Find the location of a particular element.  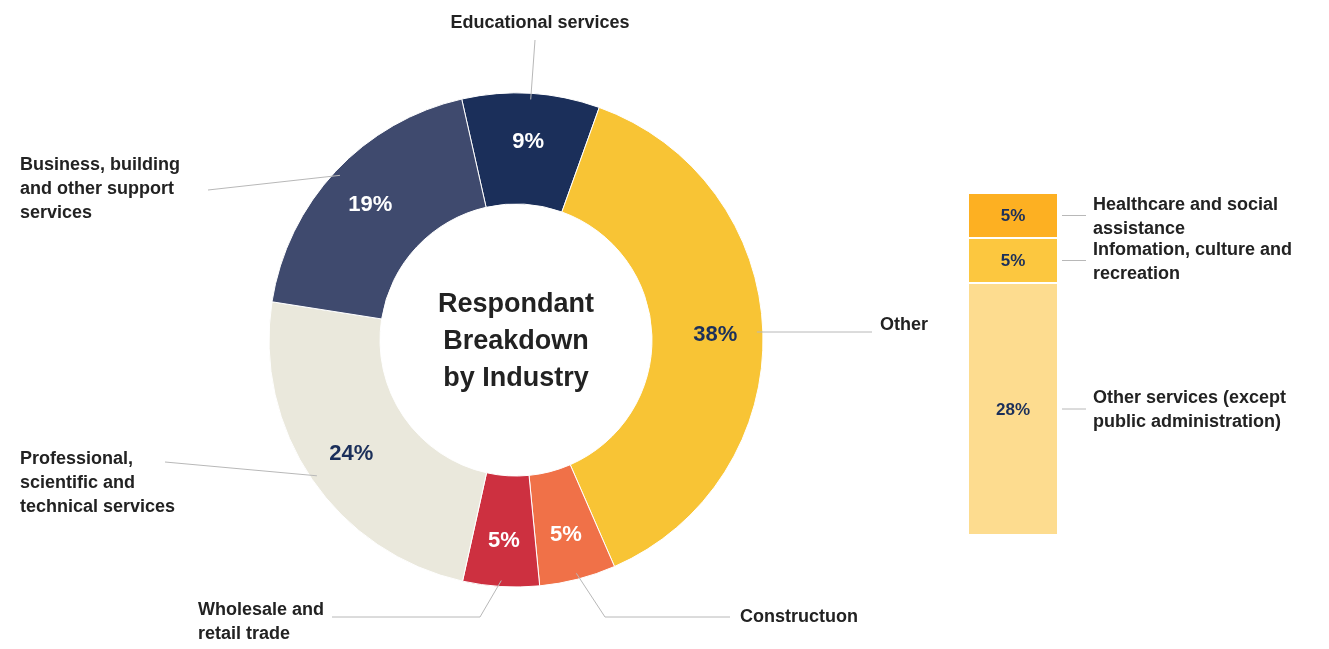

series-label: Infomation, culture and recreation is located at coordinates (1193, 260).